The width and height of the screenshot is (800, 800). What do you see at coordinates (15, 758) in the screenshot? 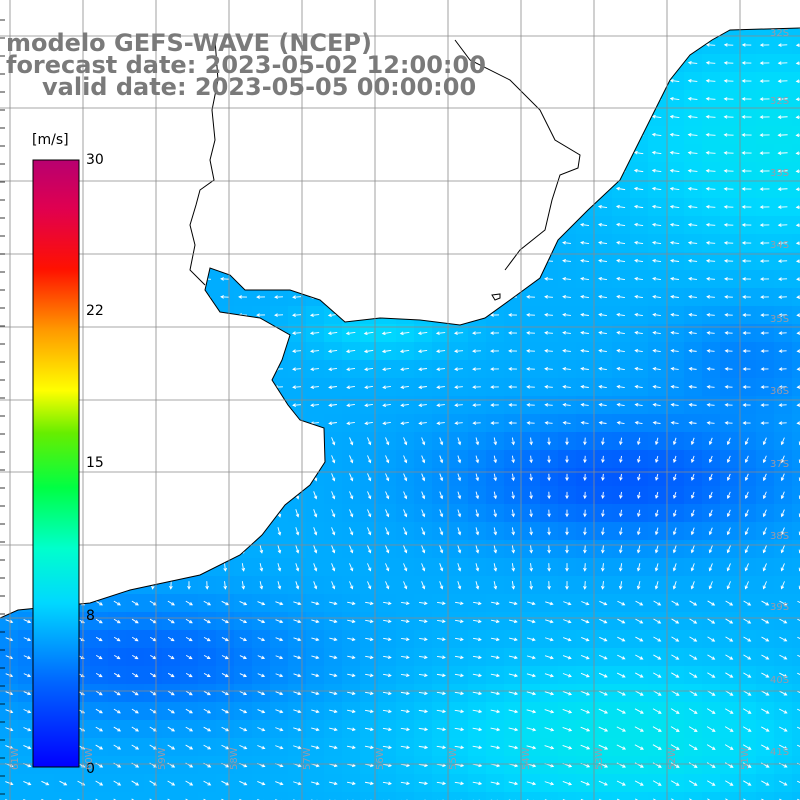
I see `lon-label: 61W` at bounding box center [15, 758].